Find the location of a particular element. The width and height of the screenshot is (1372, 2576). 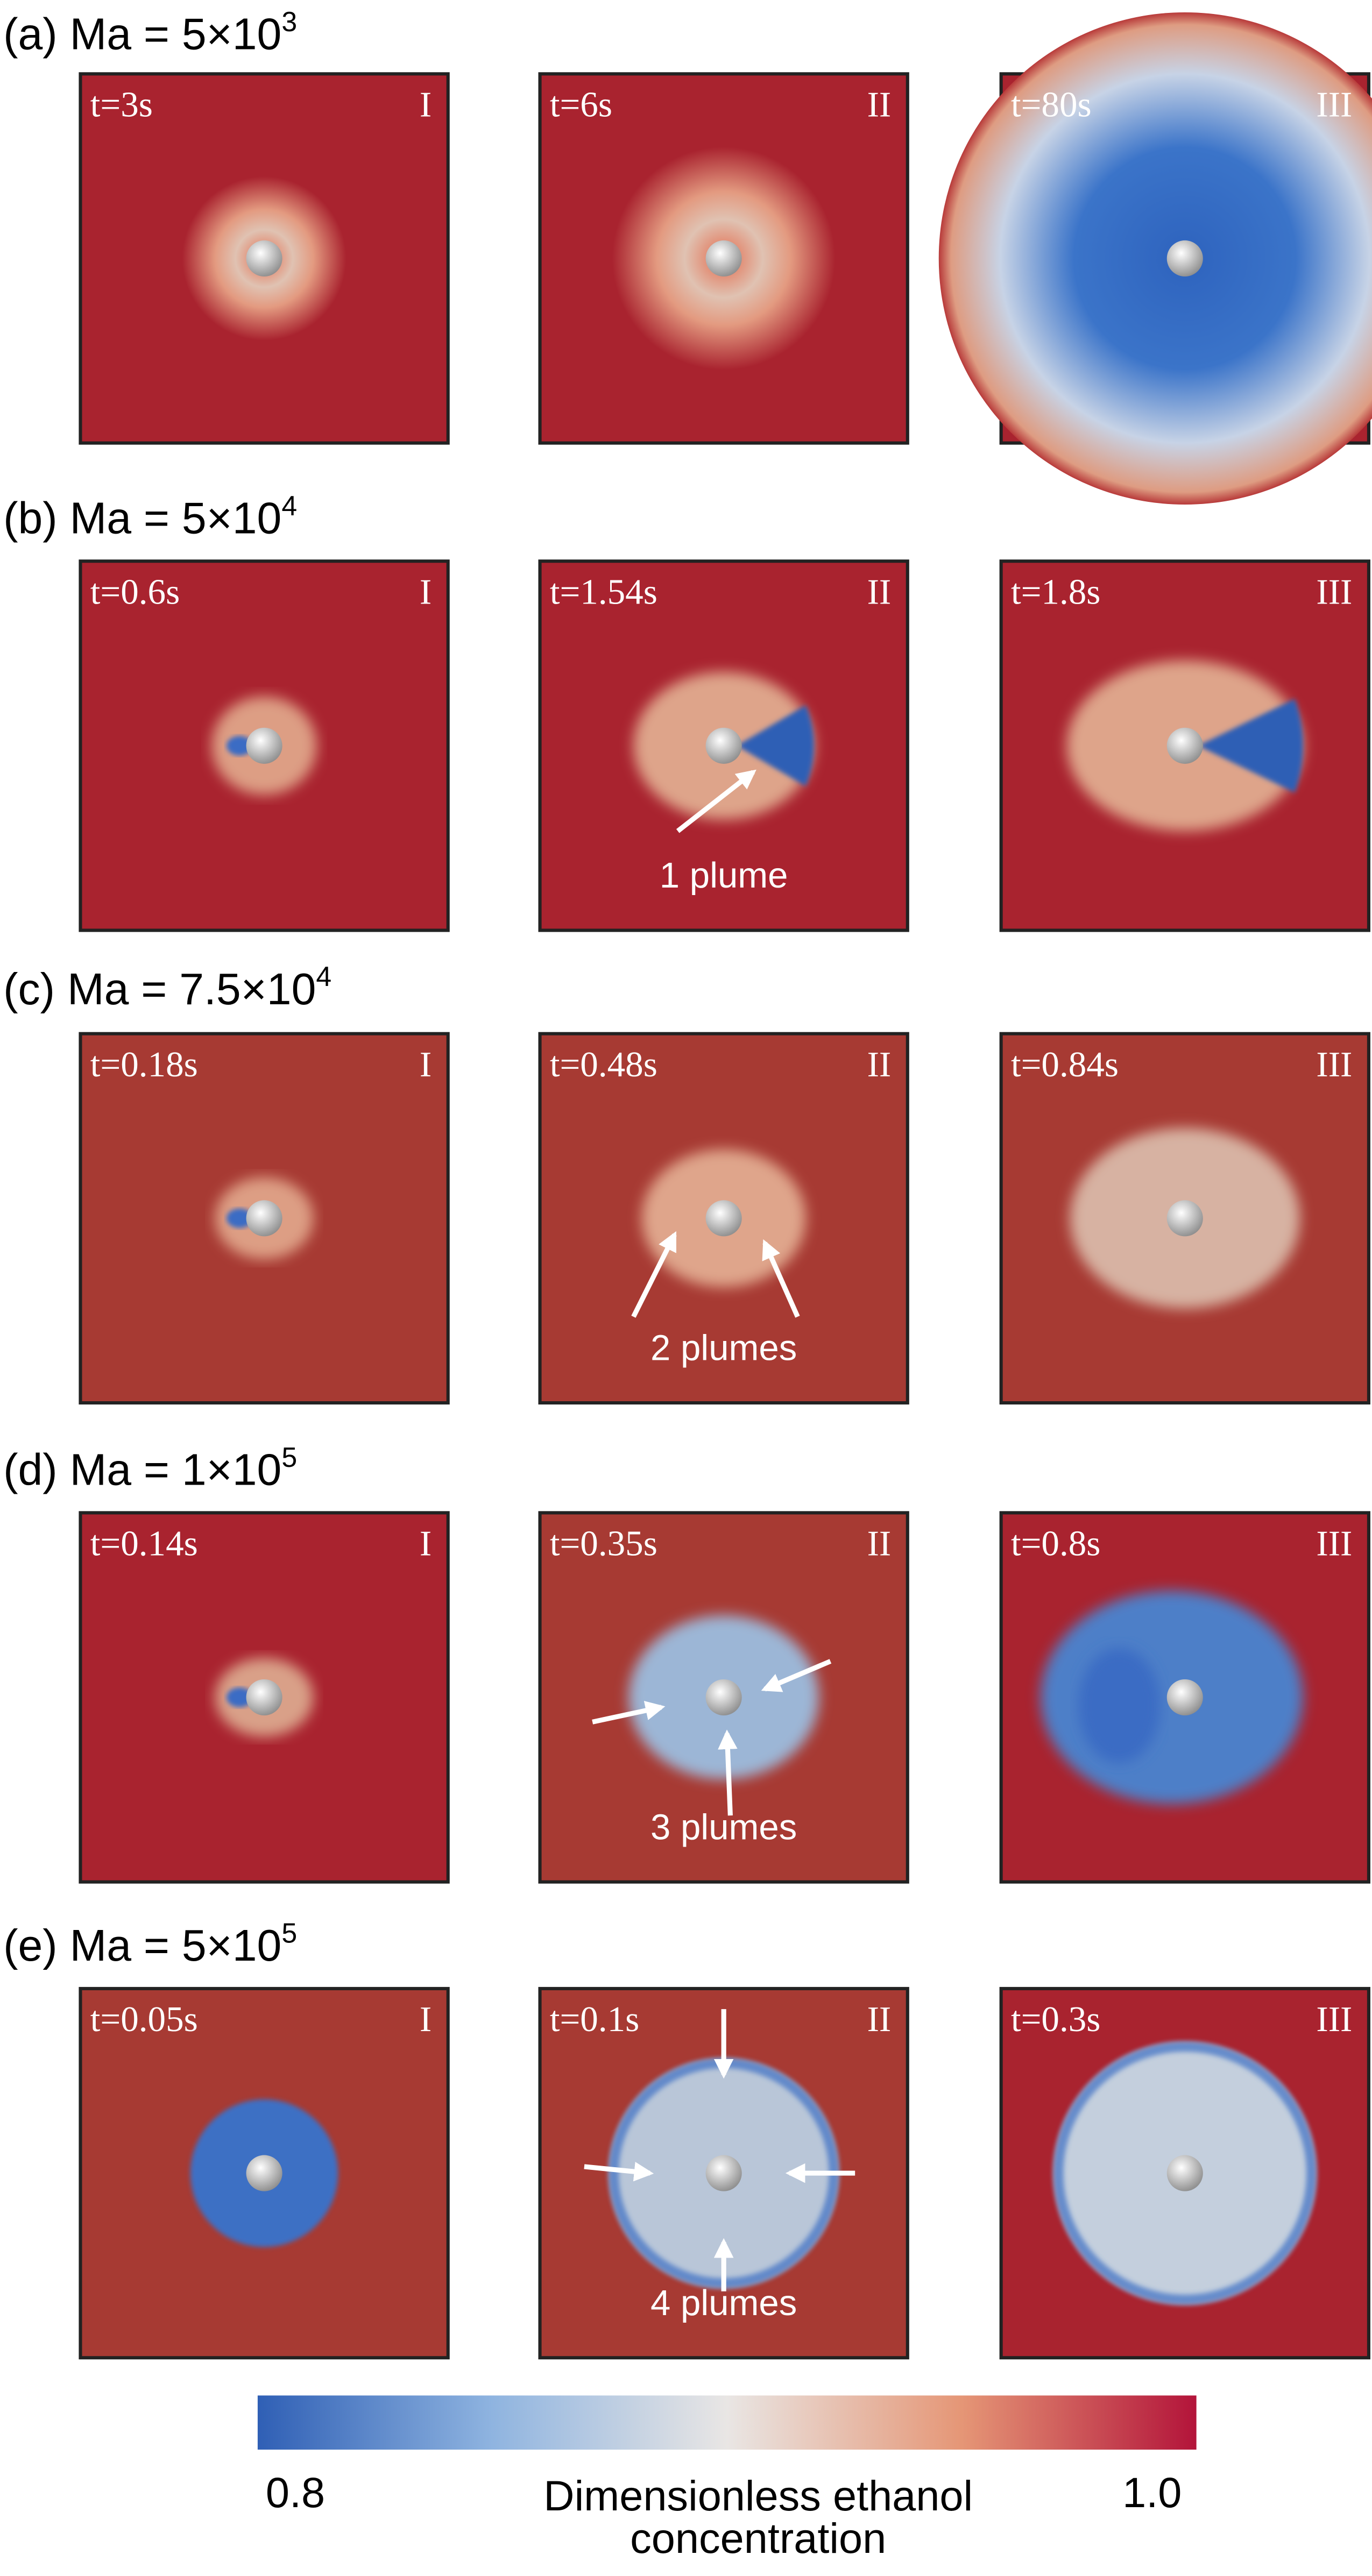

row-label-text: (d) Ma = 1×10 is located at coordinates (142, 1470).